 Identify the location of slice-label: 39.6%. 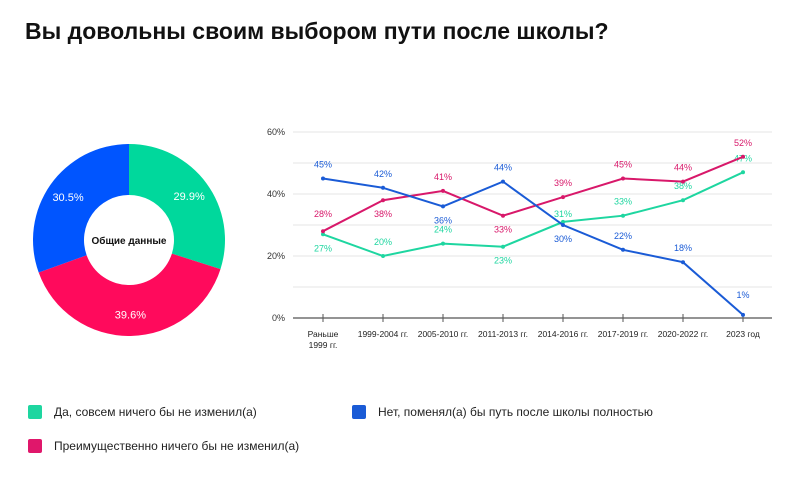
(130, 315).